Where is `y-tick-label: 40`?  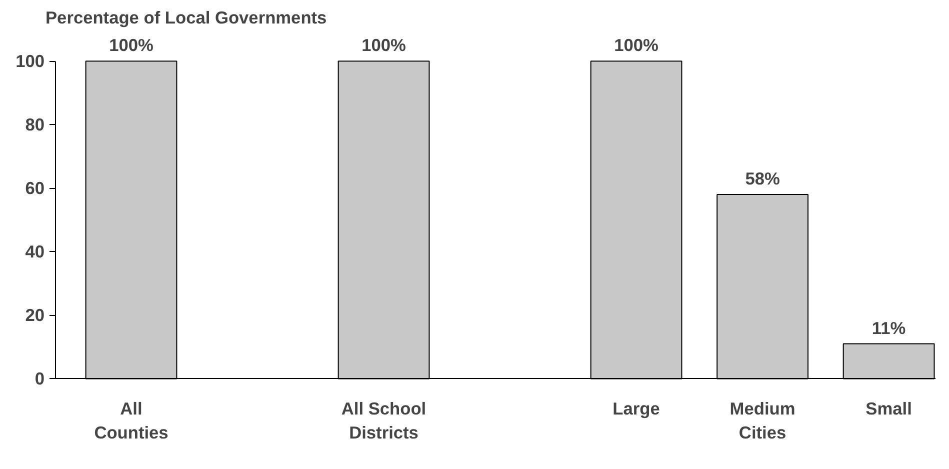 y-tick-label: 40 is located at coordinates (35, 252).